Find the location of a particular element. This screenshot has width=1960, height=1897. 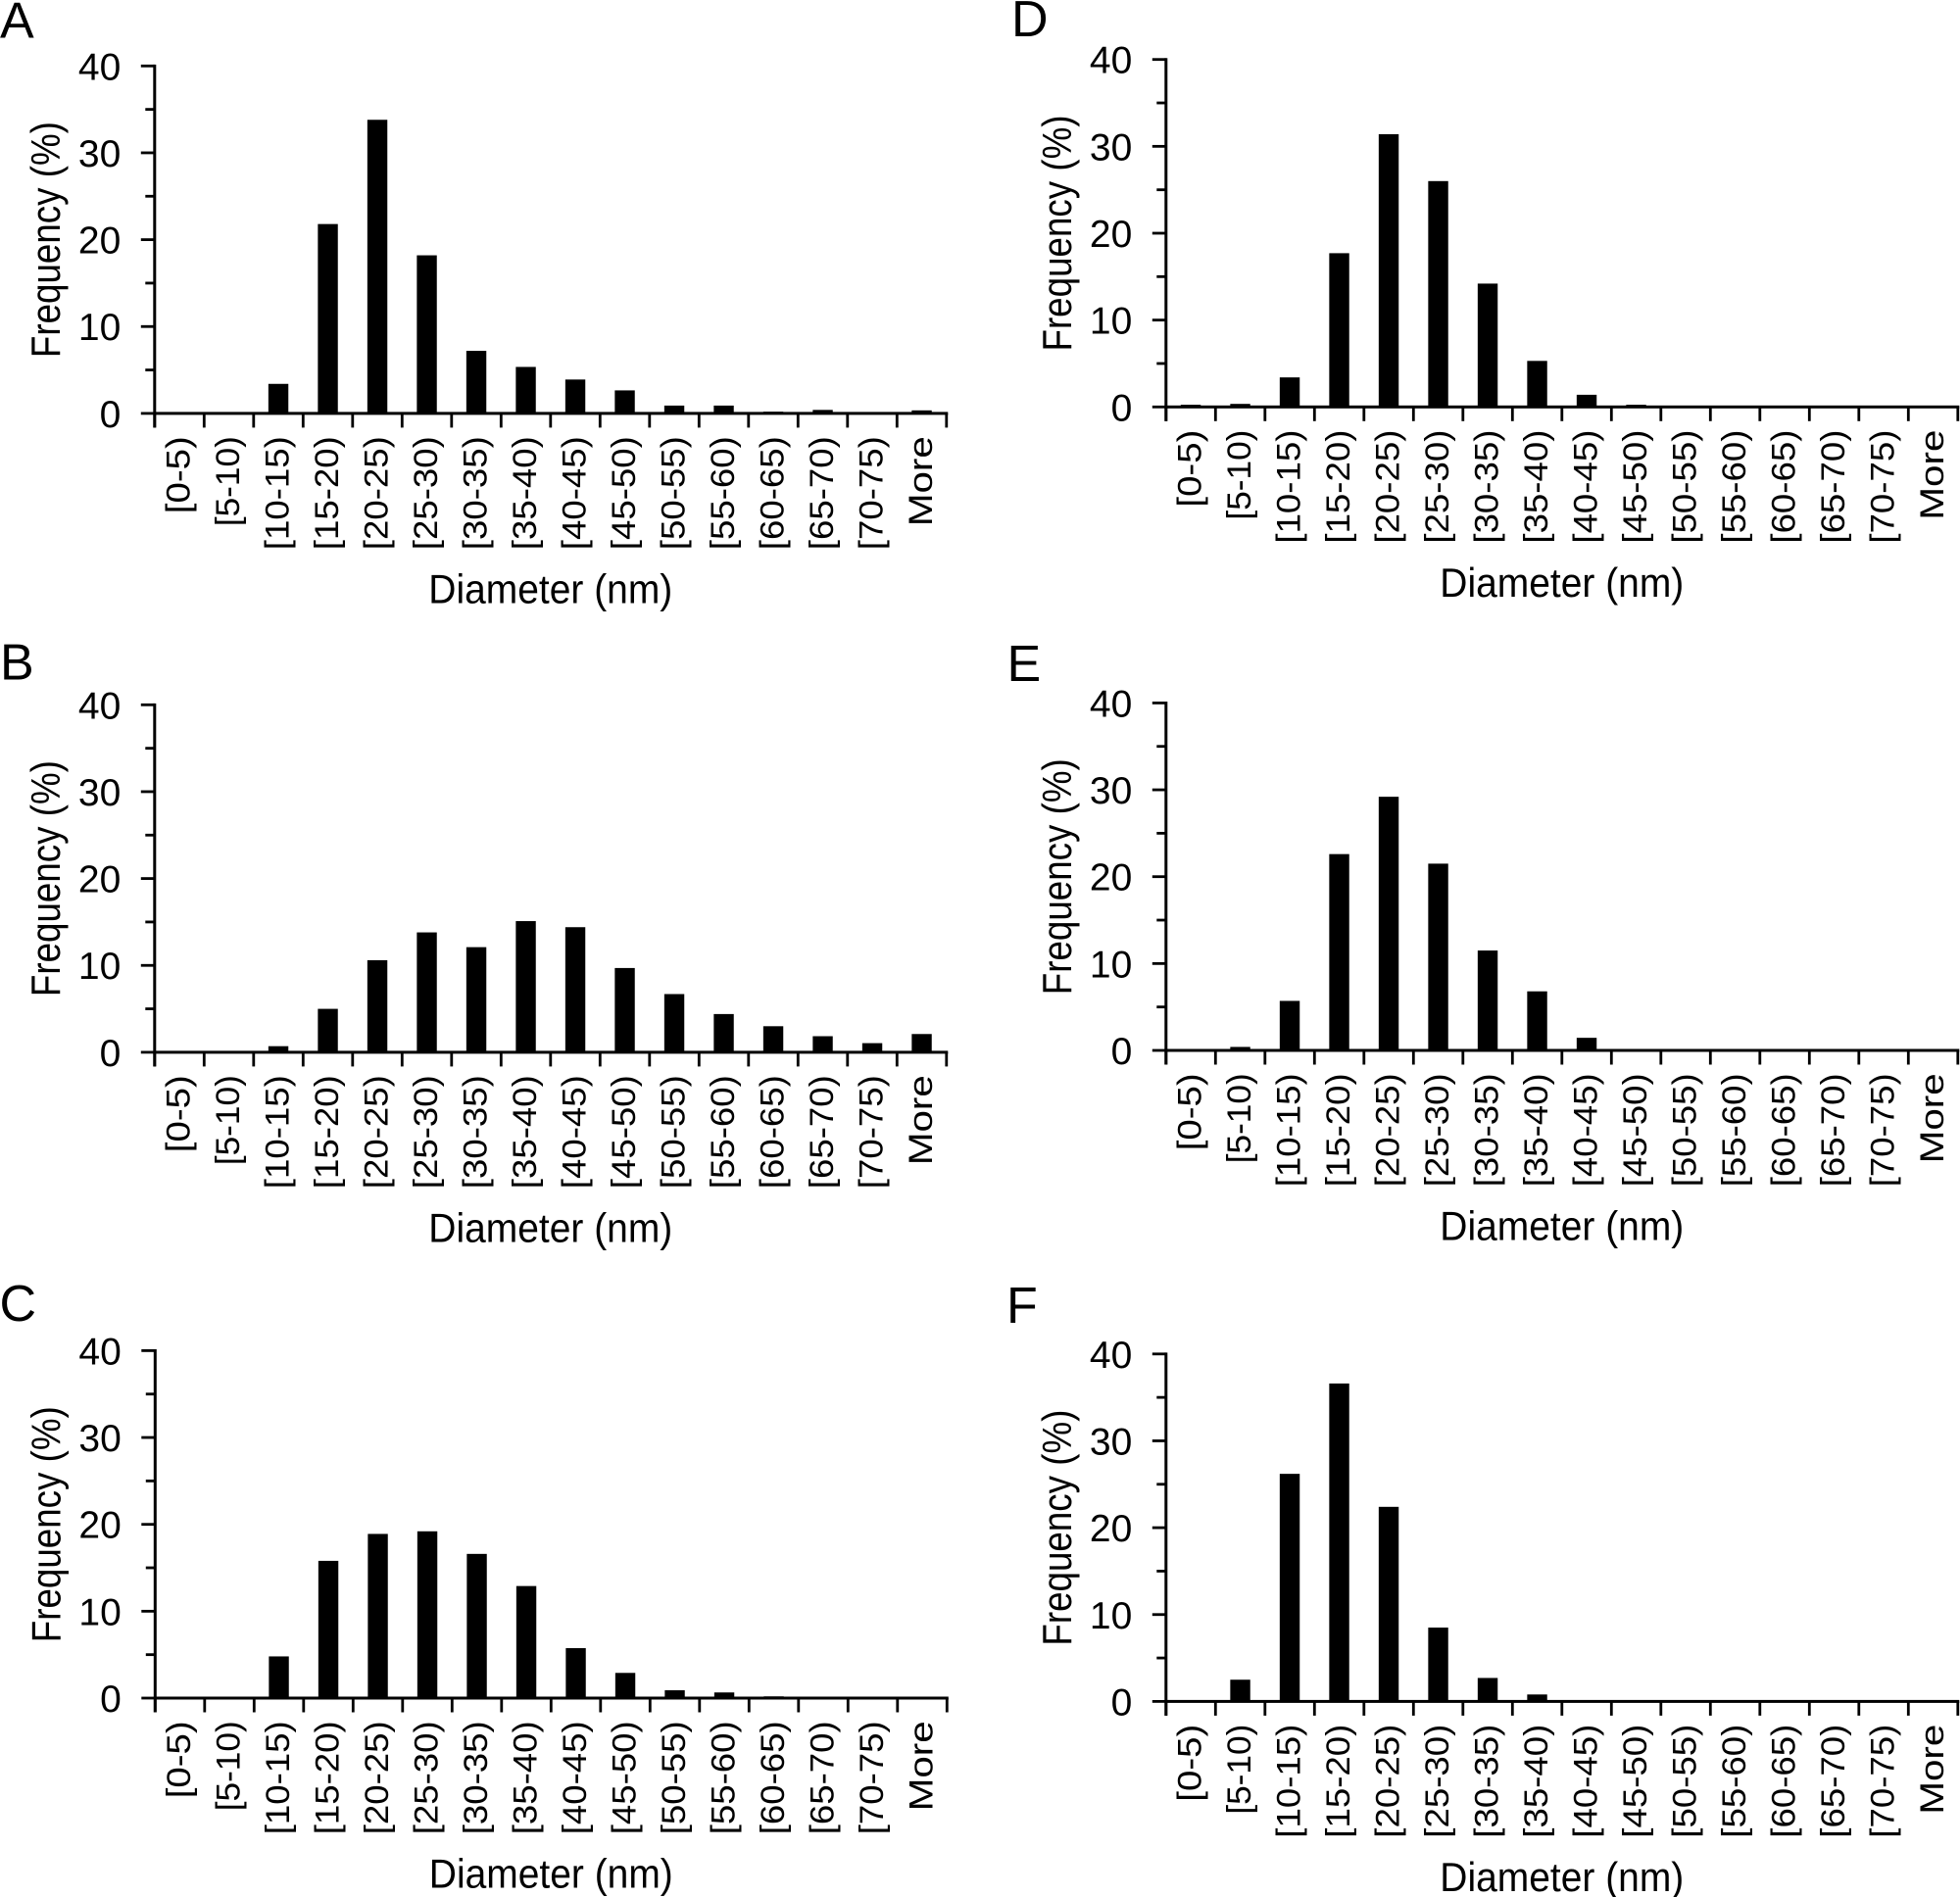

svg-text: D is located at coordinates (1030, 24).